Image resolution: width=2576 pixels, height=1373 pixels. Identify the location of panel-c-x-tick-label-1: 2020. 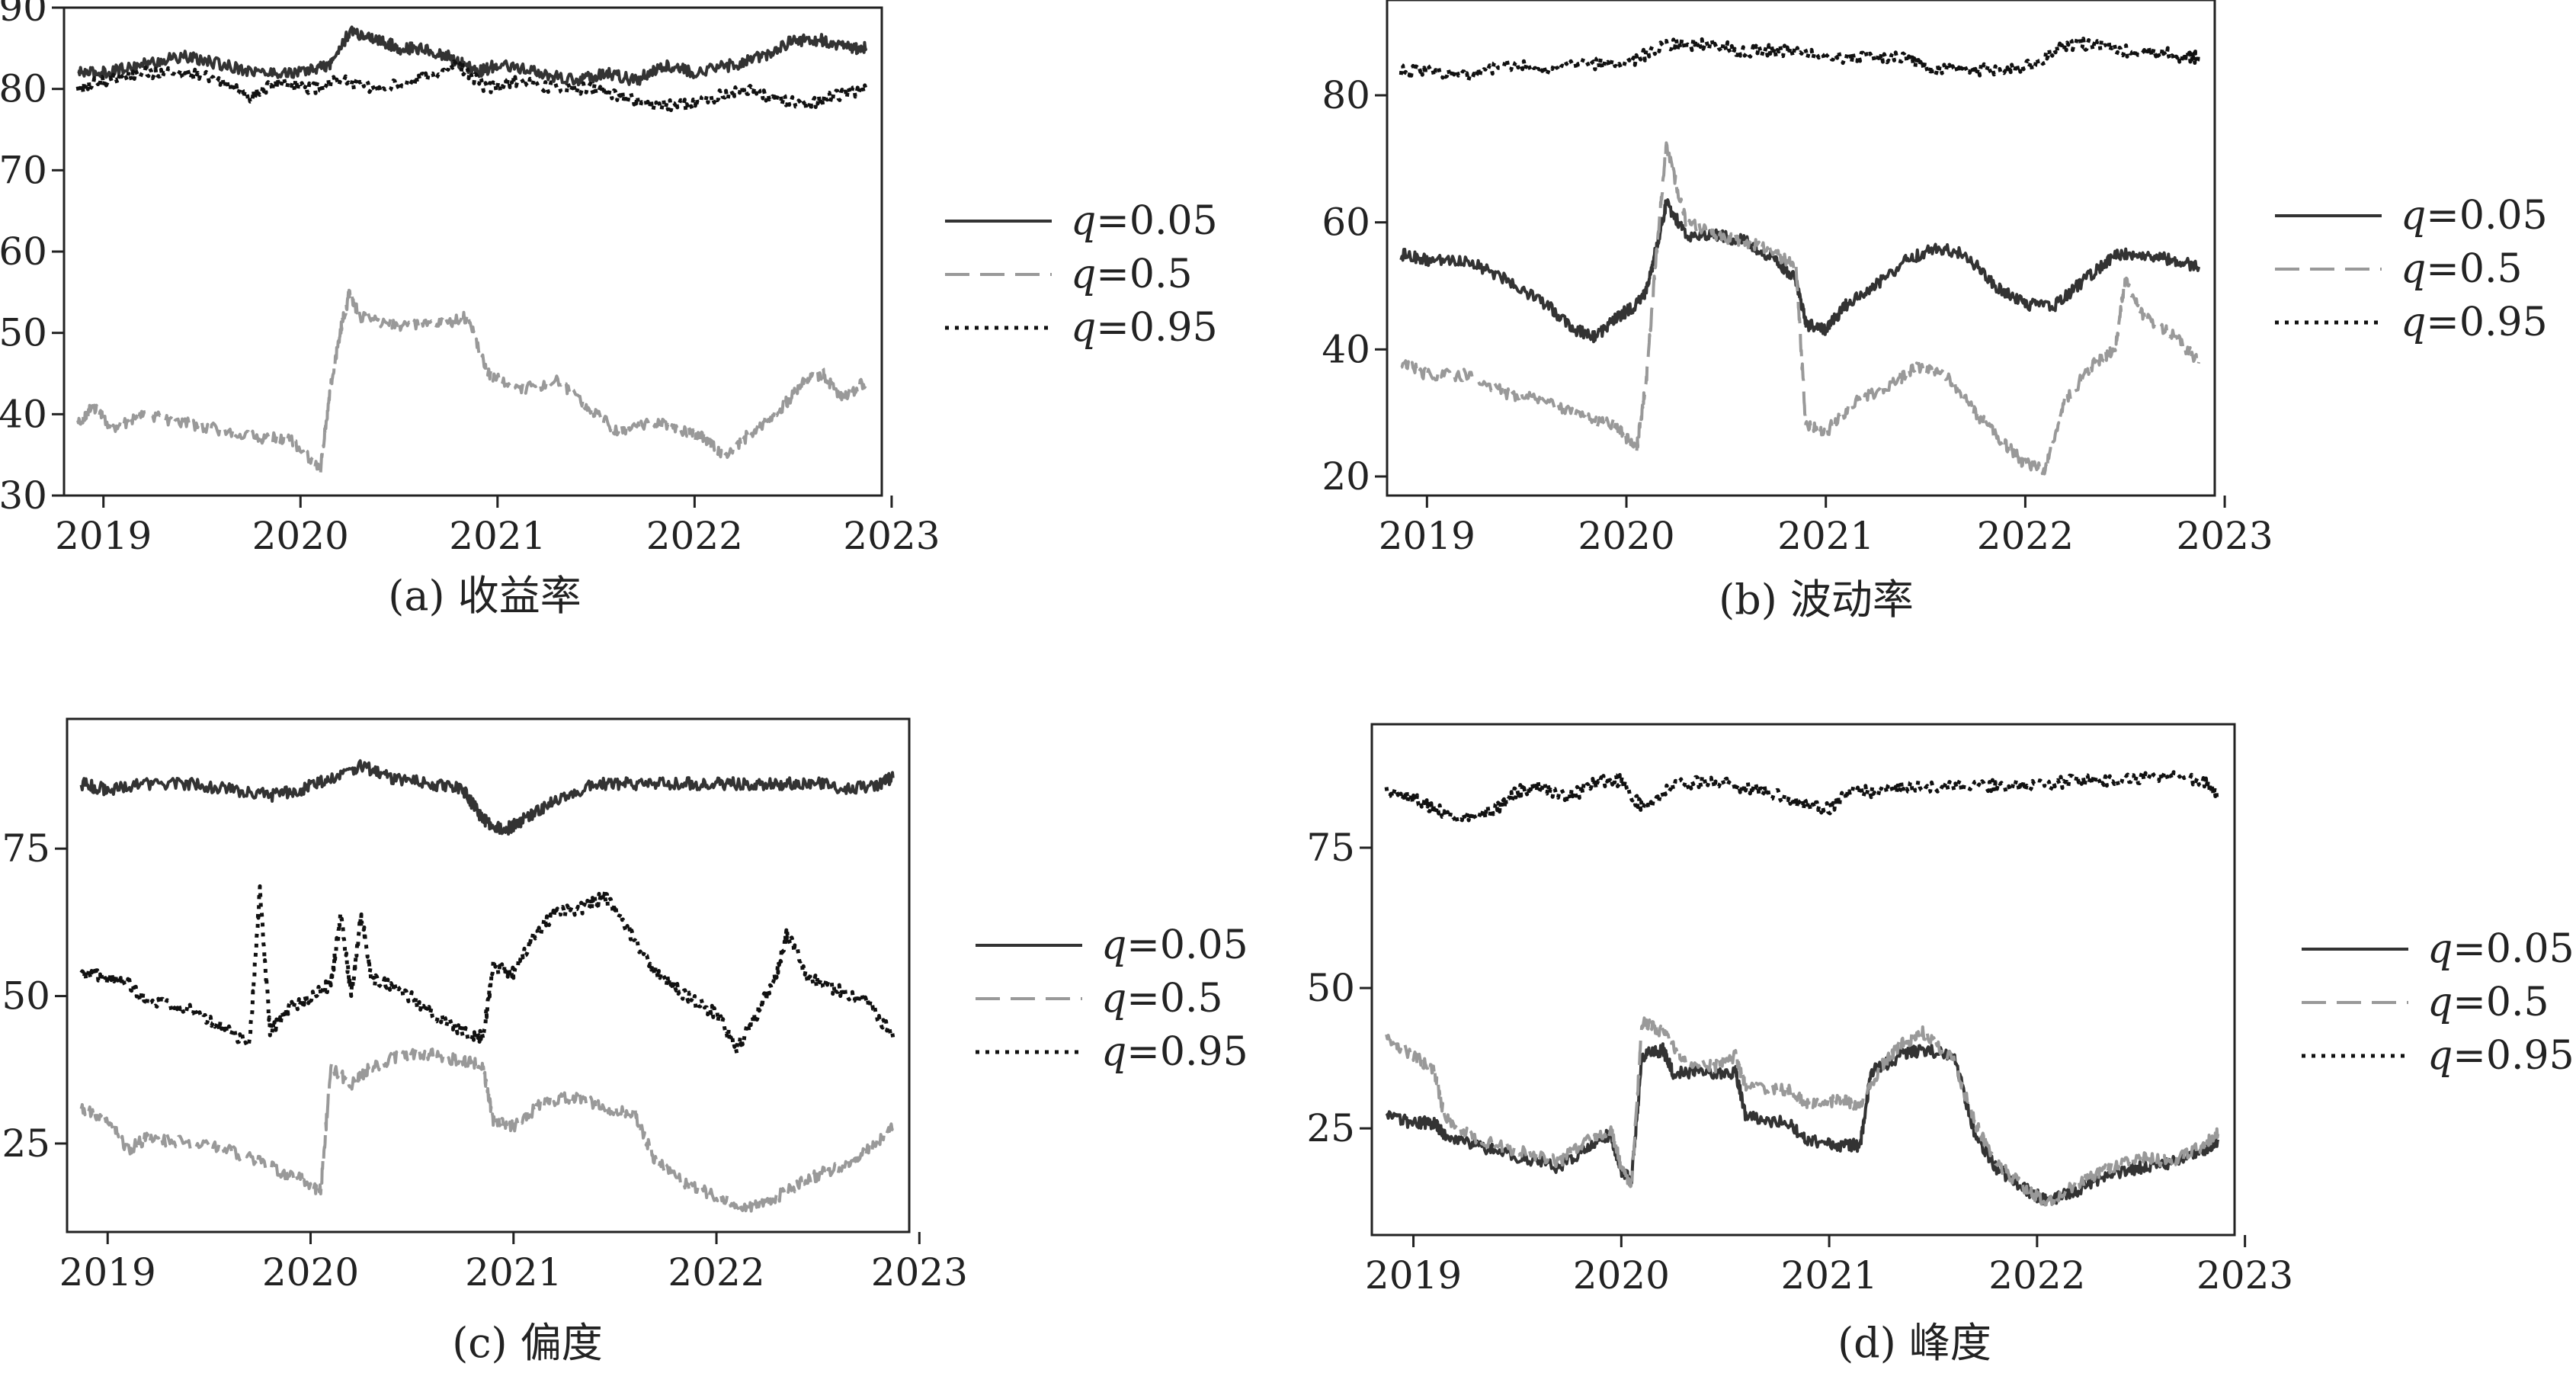
(310, 1272).